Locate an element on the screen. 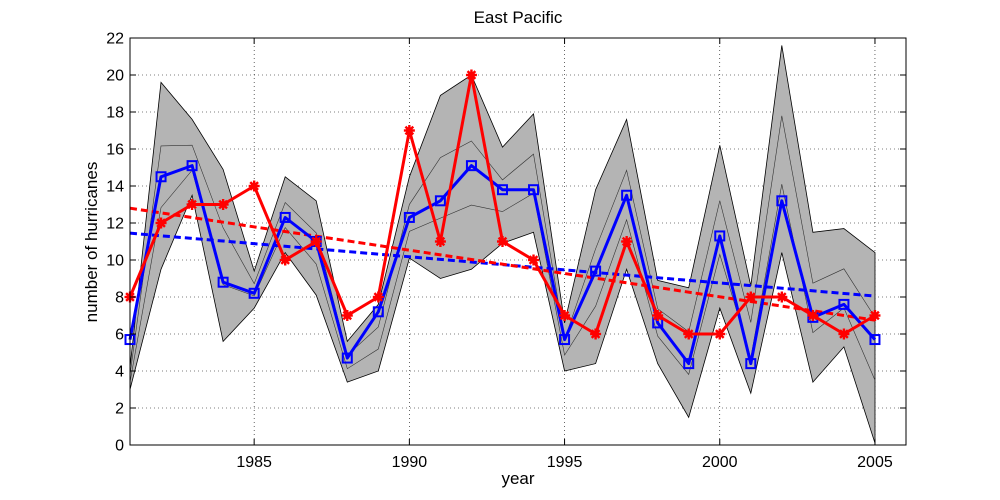 Image resolution: width=1000 pixels, height=500 pixels. x-tick-label: 1995 is located at coordinates (565, 462).